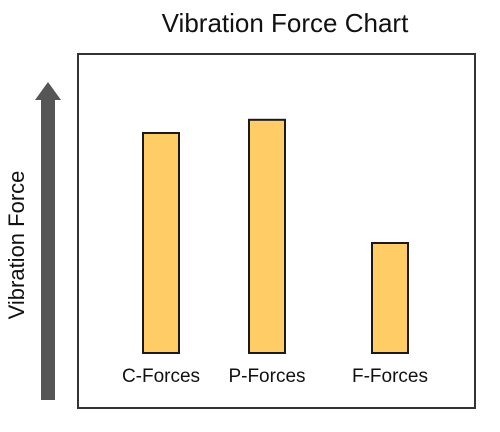 Image resolution: width=500 pixels, height=432 pixels. Describe the element at coordinates (161, 376) in the screenshot. I see `category-label-c-forces: C-Forces` at that location.